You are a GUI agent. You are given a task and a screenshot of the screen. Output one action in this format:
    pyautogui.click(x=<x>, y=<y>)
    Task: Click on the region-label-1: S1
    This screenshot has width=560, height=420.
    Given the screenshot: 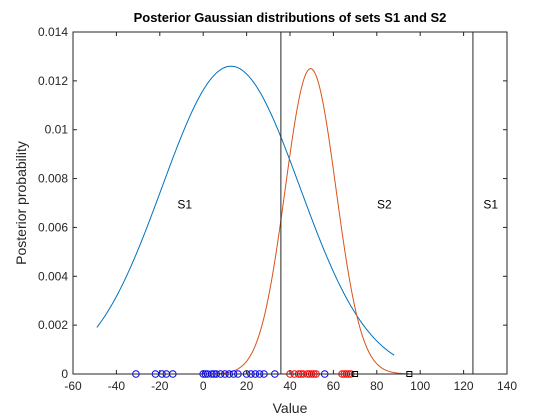 What is the action you would take?
    pyautogui.click(x=184, y=205)
    